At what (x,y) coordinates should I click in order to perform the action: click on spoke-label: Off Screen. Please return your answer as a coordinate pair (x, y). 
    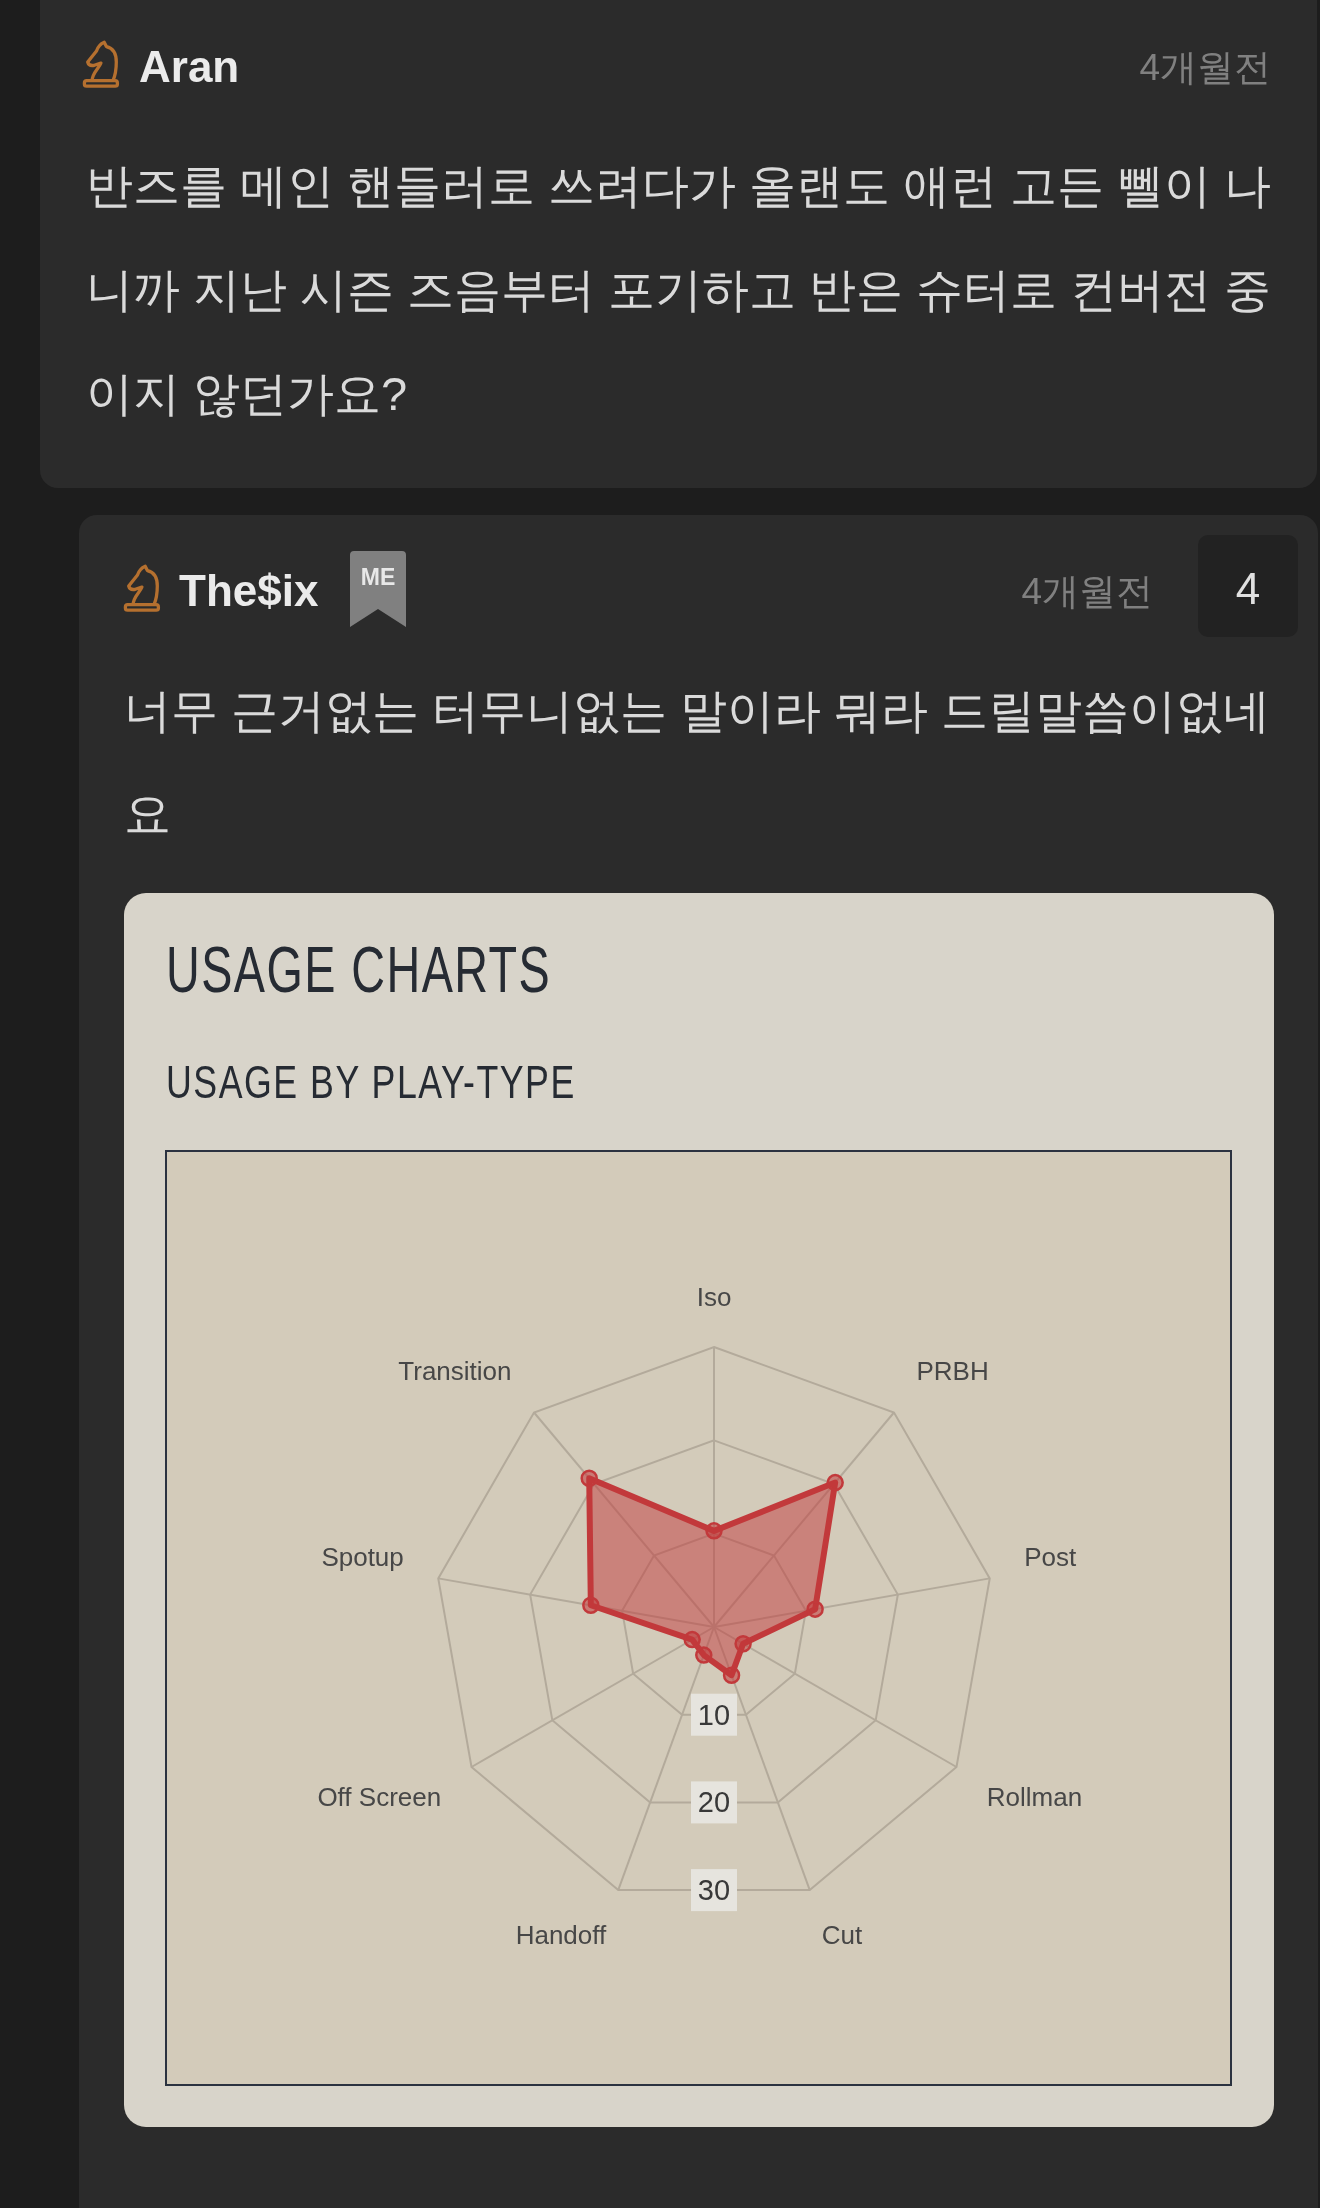
    Looking at the image, I should click on (379, 1796).